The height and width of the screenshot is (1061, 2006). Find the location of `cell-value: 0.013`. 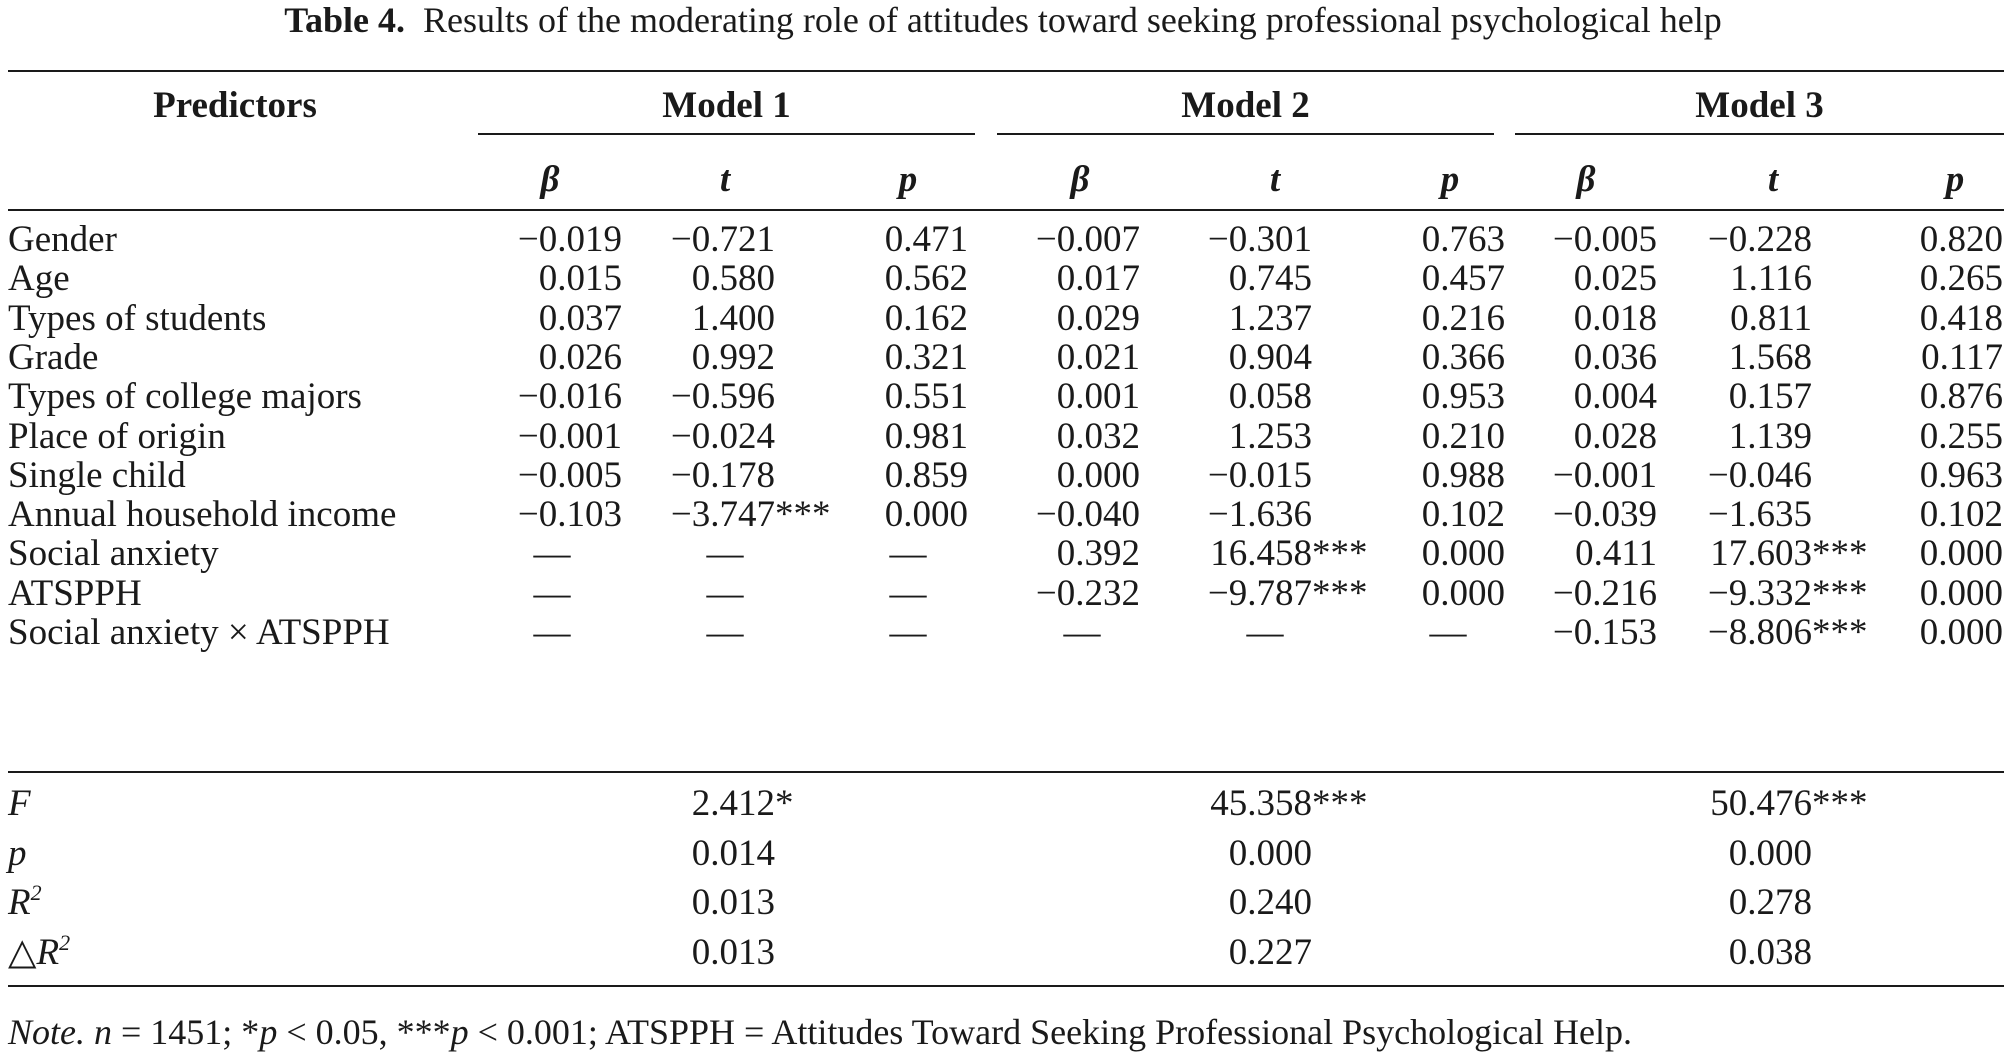

cell-value: 0.013 is located at coordinates (733, 902).